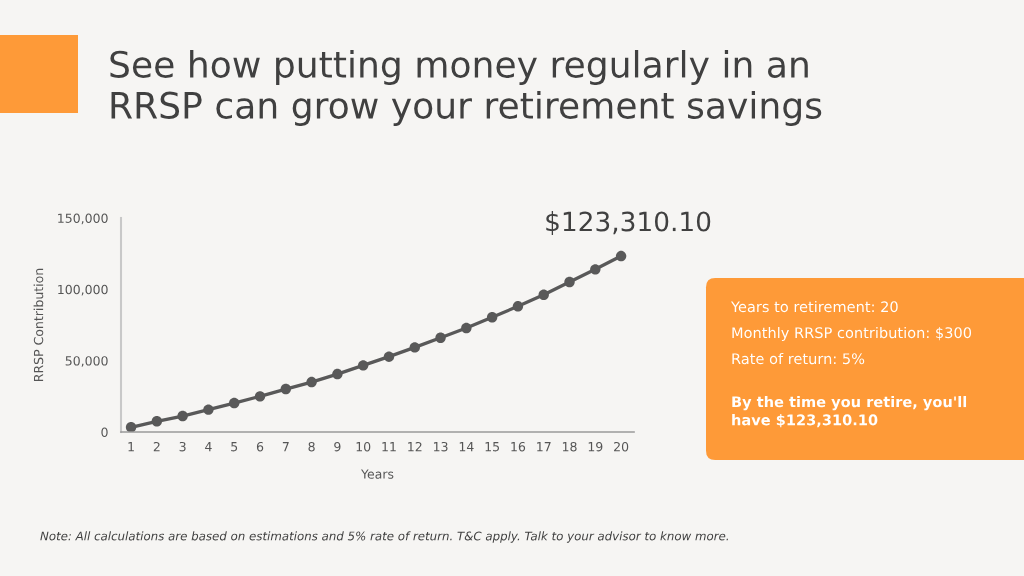  What do you see at coordinates (377, 474) in the screenshot?
I see `x-axis-title: Years` at bounding box center [377, 474].